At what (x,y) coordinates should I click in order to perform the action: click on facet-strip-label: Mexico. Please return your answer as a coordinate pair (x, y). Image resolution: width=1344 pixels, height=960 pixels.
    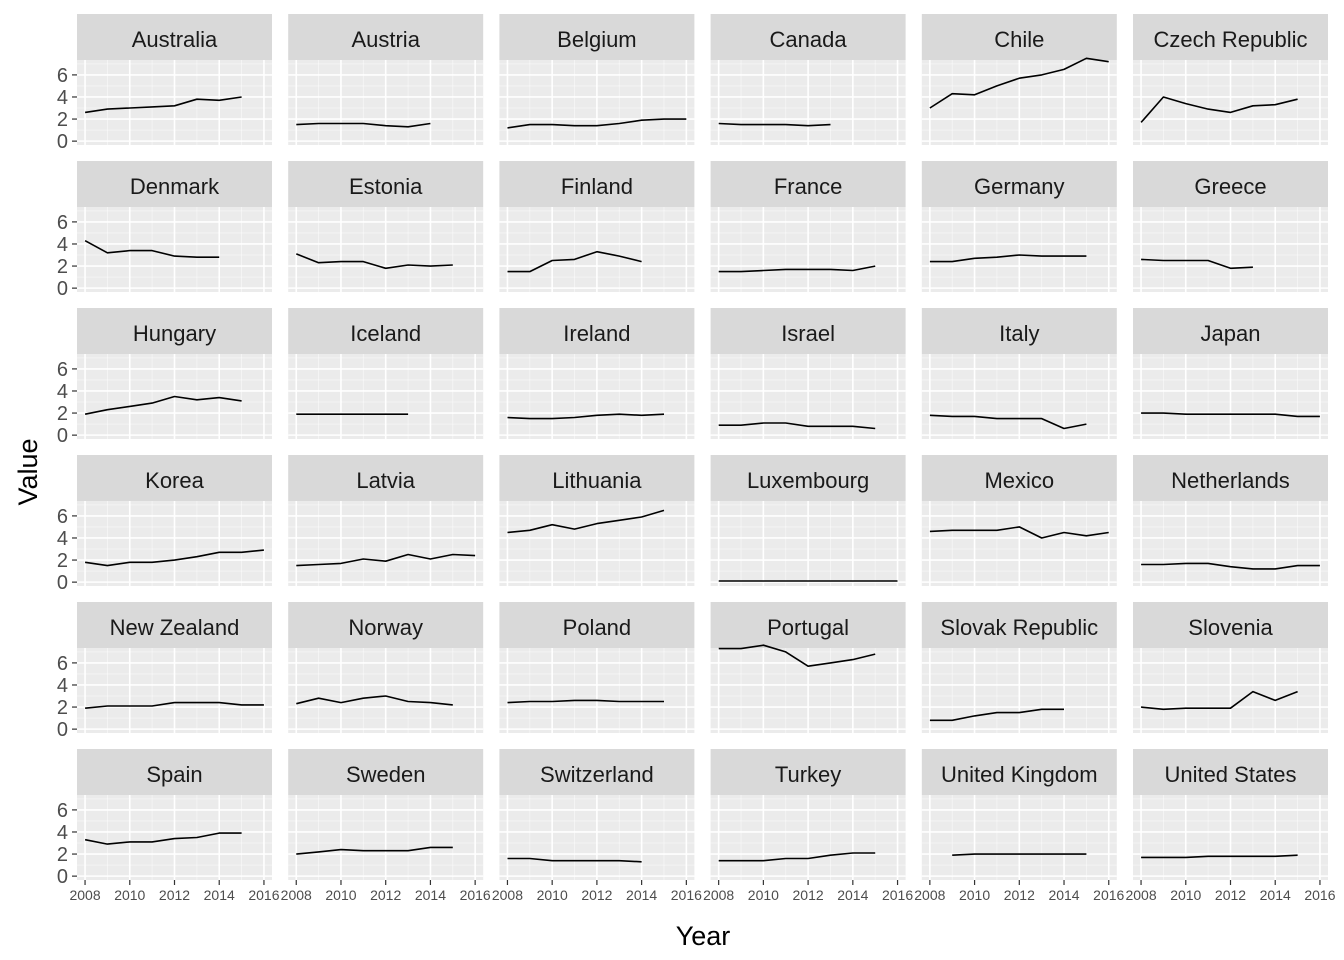
    Looking at the image, I should click on (1019, 480).